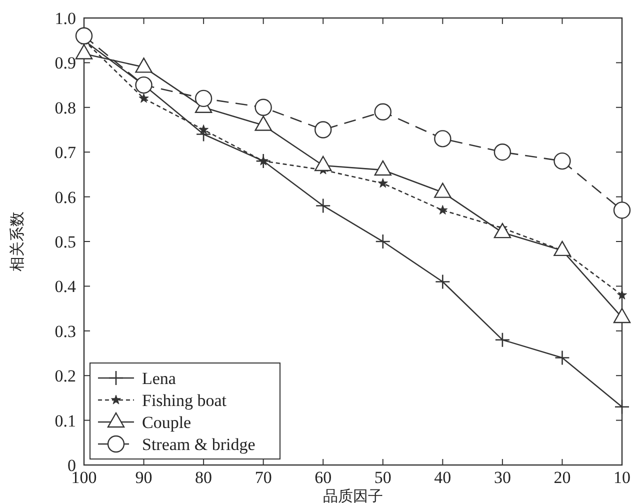  Describe the element at coordinates (65, 63) in the screenshot. I see `y-tick-label: 0.9` at that location.